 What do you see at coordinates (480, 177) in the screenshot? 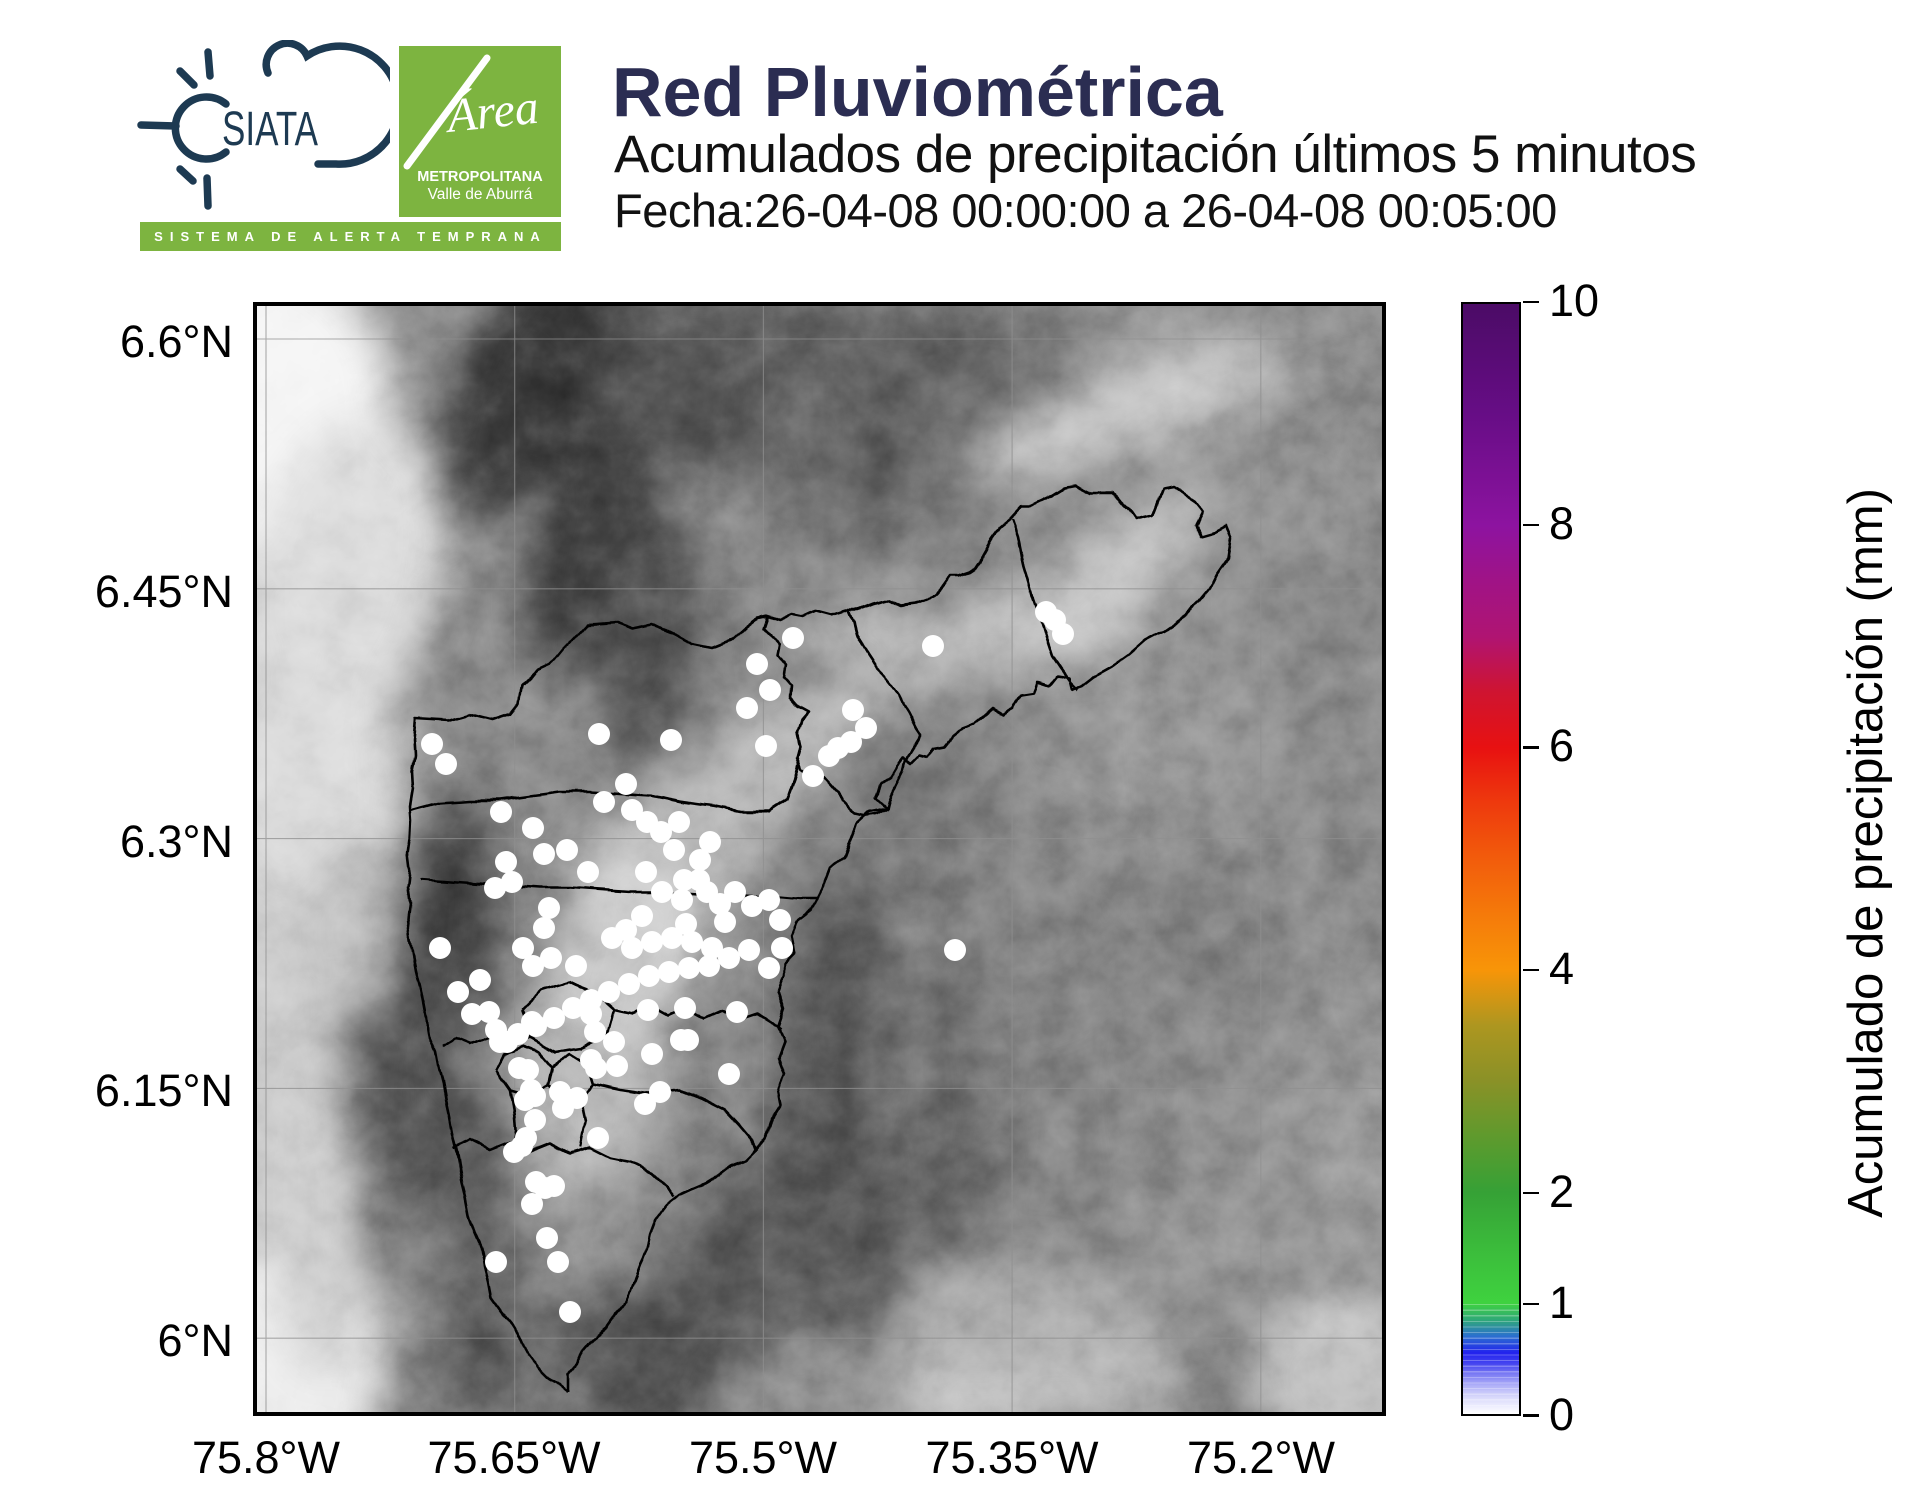
I see `svg-text: METROPOLITANA` at bounding box center [480, 177].